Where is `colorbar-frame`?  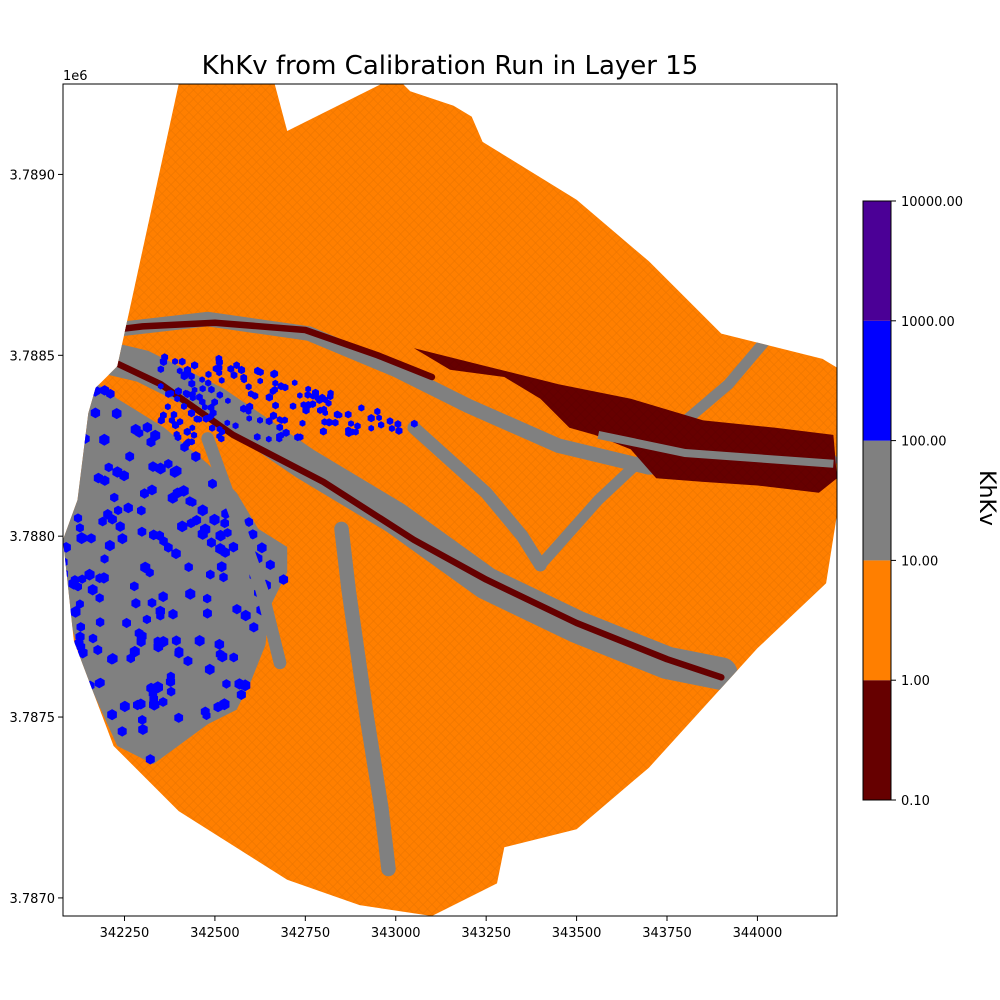 colorbar-frame is located at coordinates (877, 500).